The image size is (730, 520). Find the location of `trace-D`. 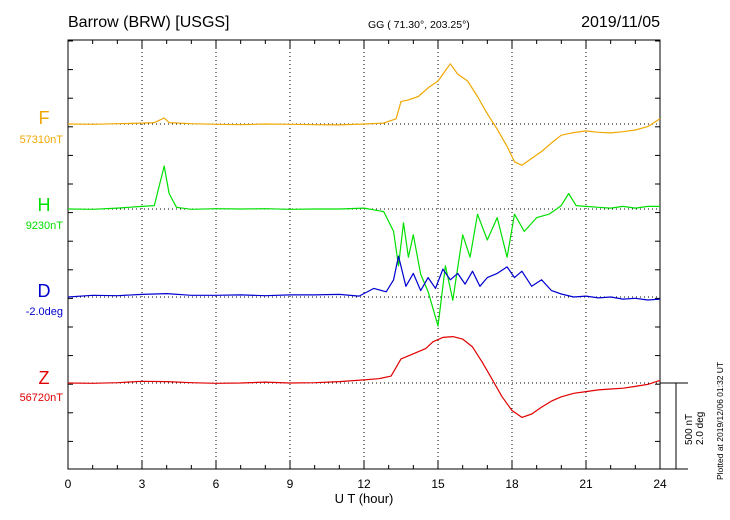

trace-D is located at coordinates (364, 278).